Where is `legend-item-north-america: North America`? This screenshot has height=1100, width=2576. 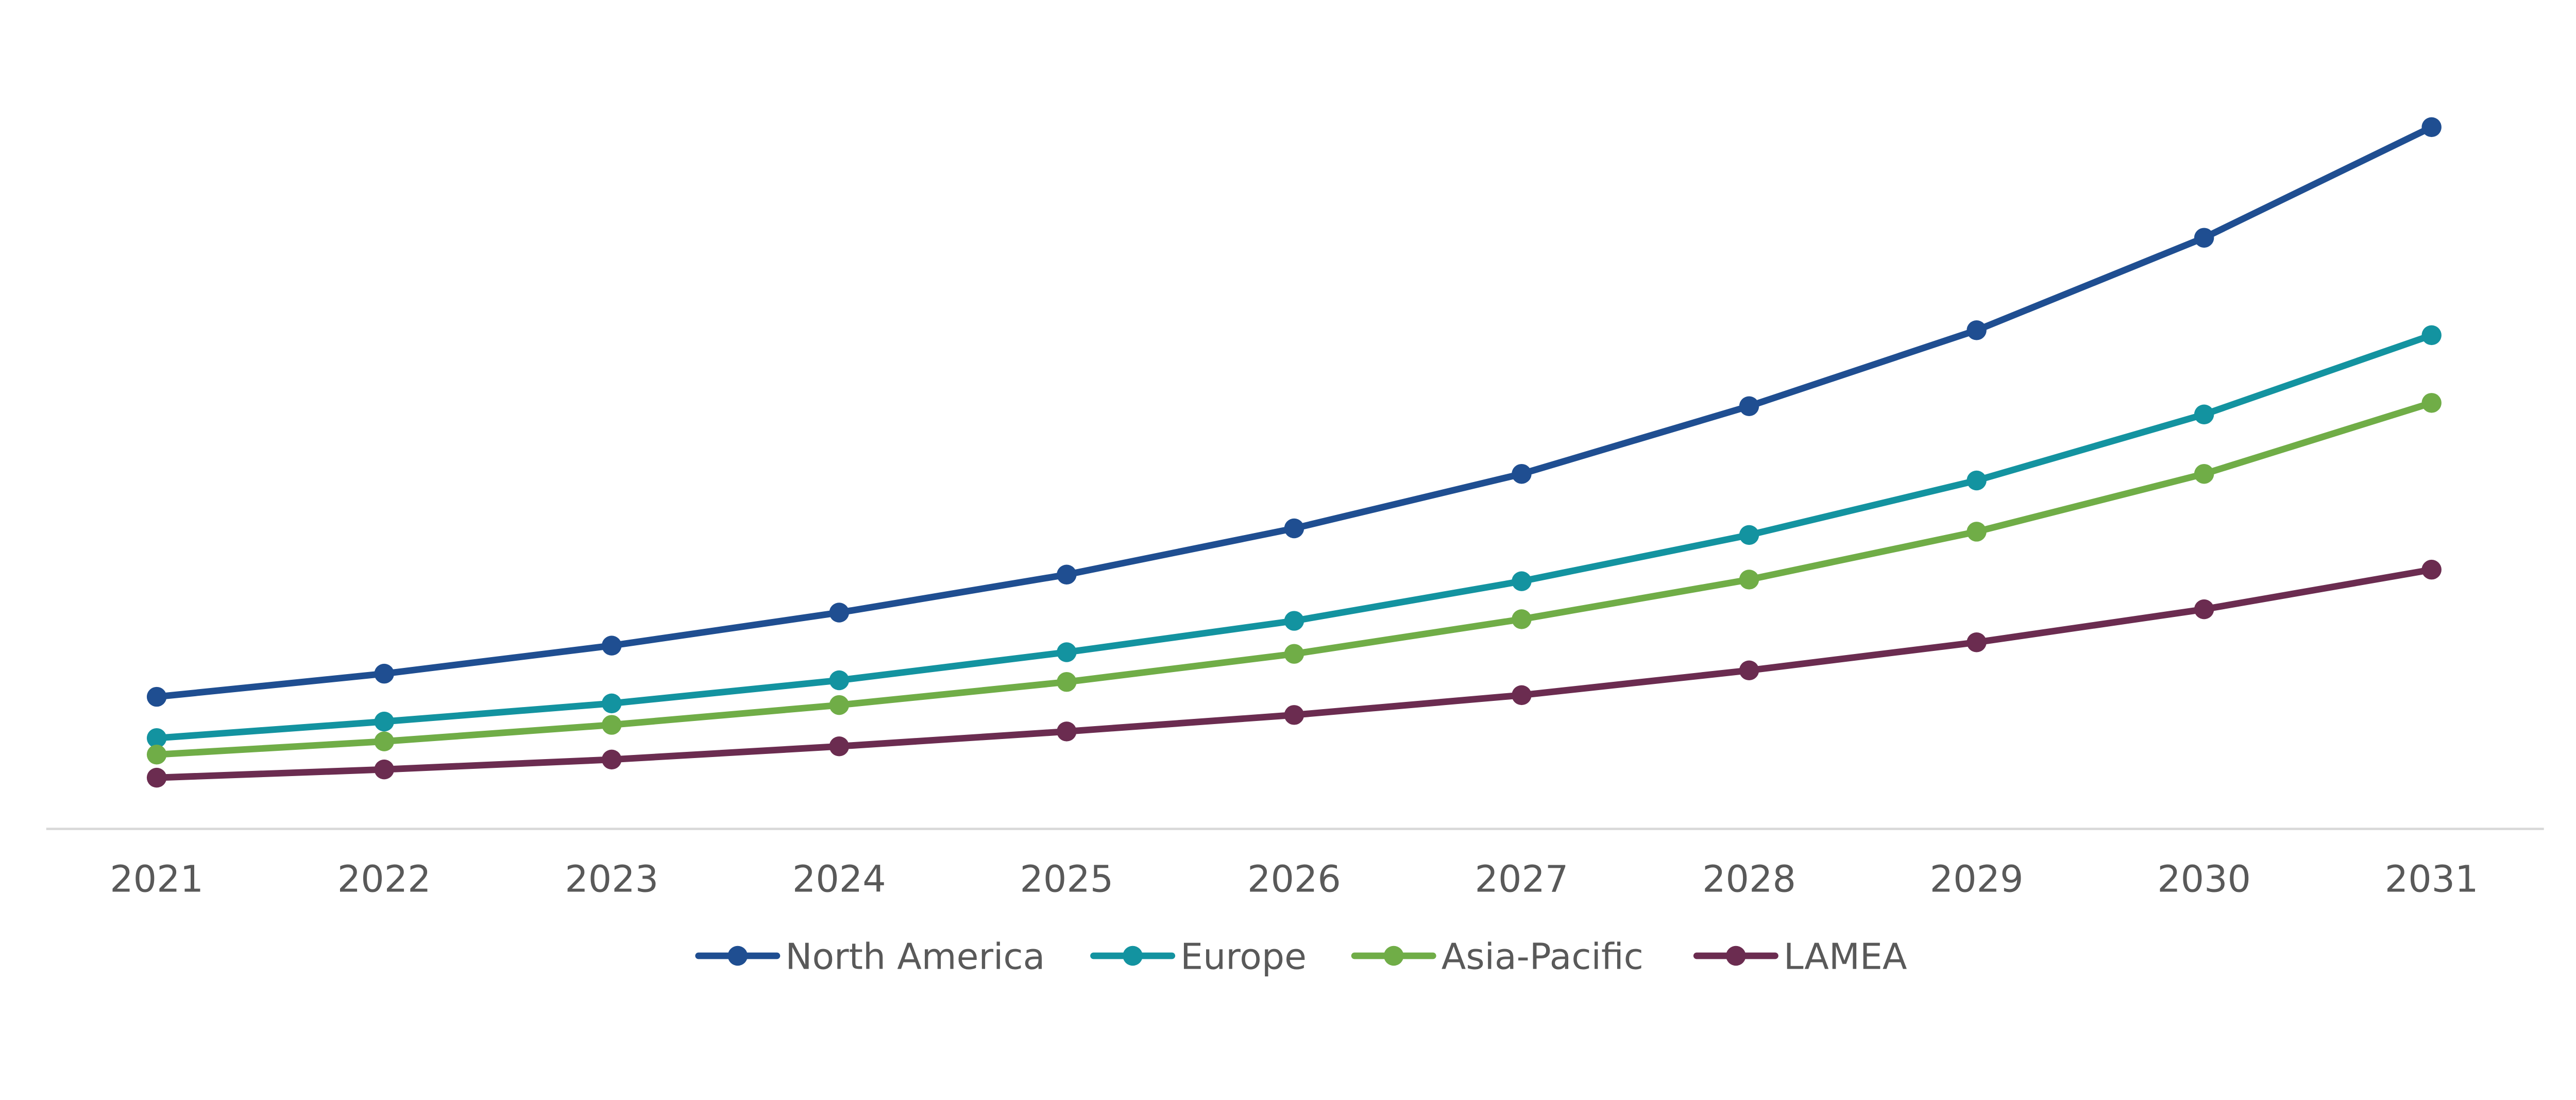 legend-item-north-america: North America is located at coordinates (870, 957).